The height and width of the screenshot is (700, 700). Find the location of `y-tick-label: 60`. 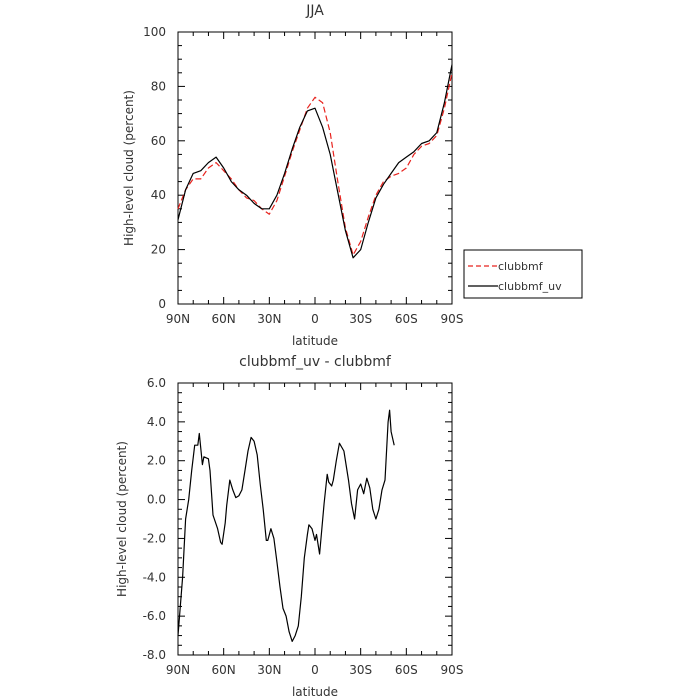

y-tick-label: 60 is located at coordinates (158, 141).